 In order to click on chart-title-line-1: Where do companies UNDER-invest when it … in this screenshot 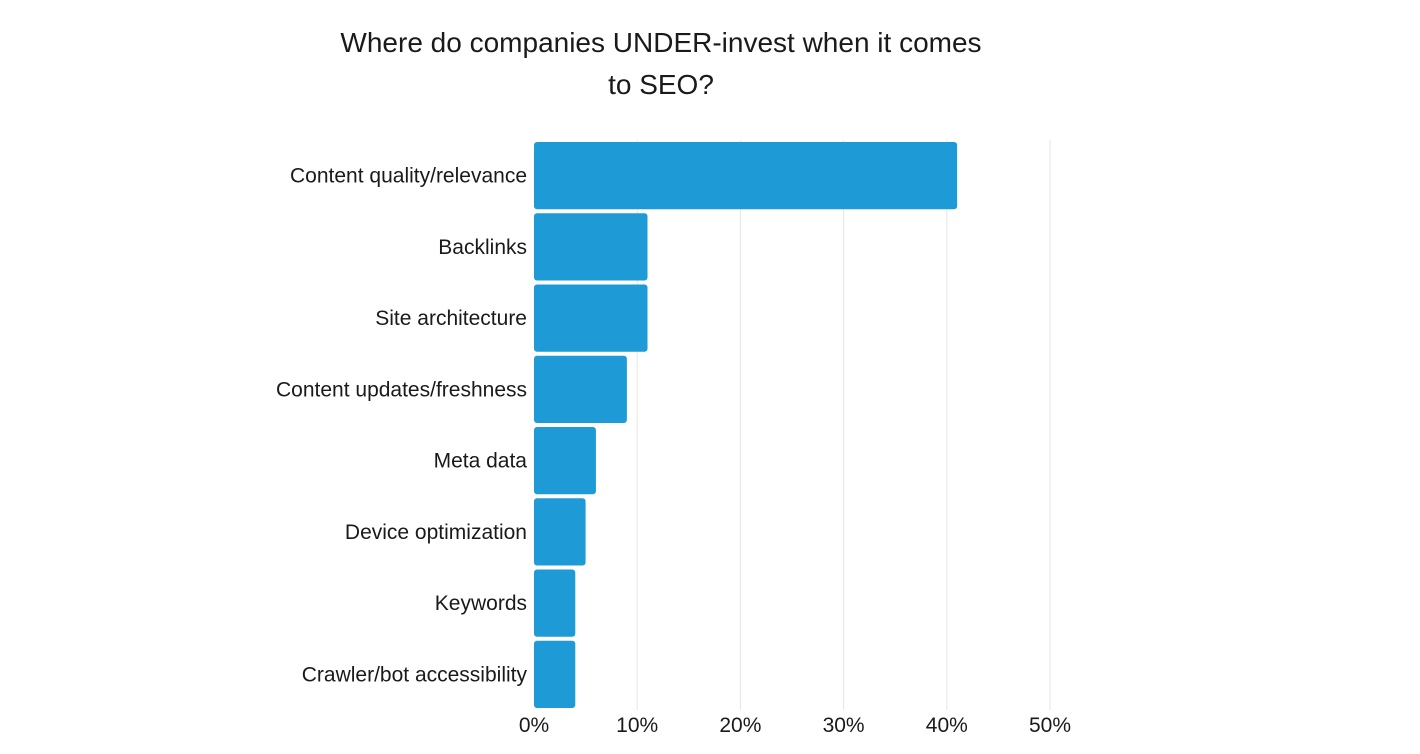, I will do `click(660, 42)`.